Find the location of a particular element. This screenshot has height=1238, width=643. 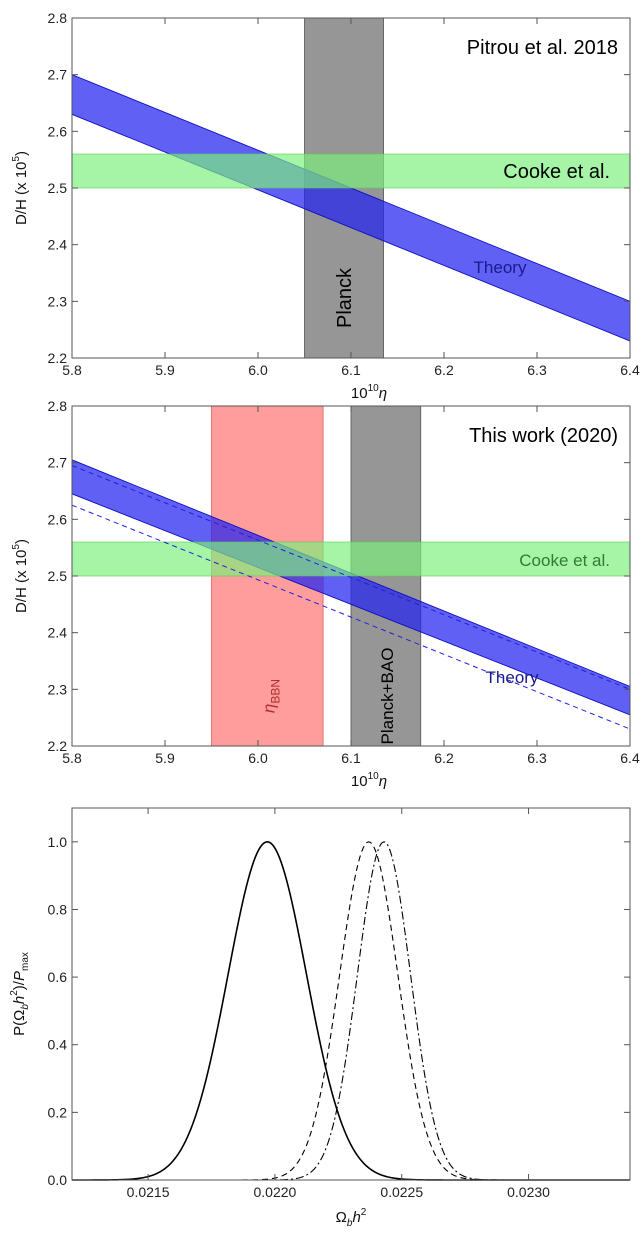

planck-label: Planck is located at coordinates (345, 297).